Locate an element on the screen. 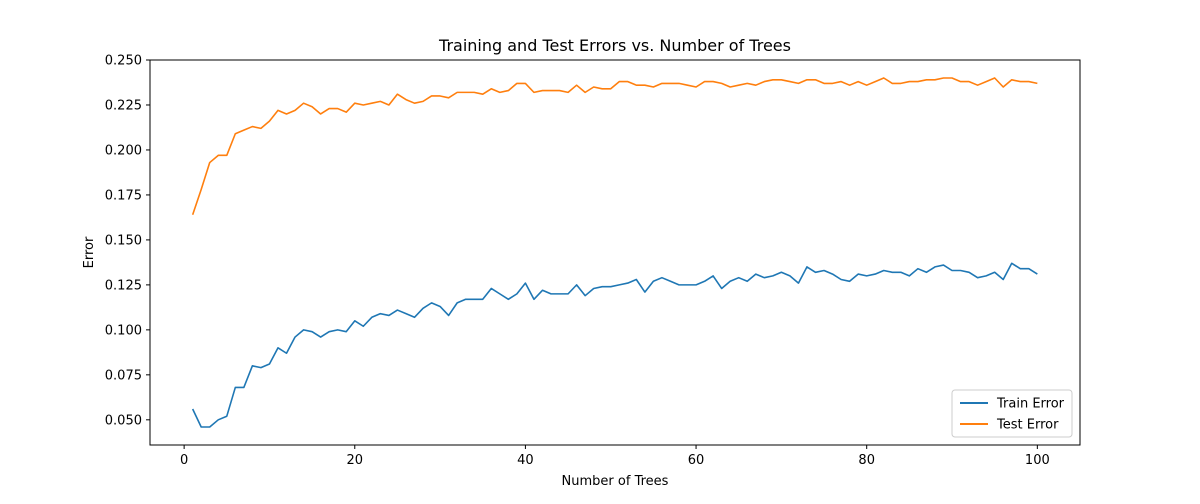 The width and height of the screenshot is (1200, 504). legend: Train Error Test Error is located at coordinates (1012, 413).